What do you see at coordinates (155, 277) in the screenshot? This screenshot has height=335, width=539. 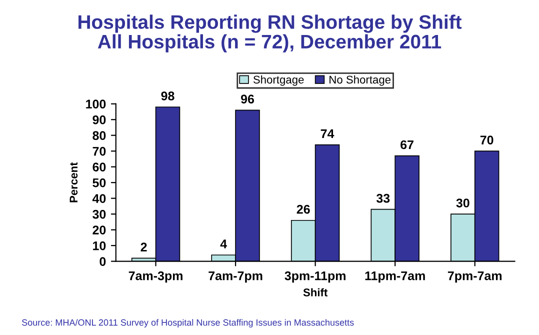 I see `x-tick-label: 7am-3pm` at bounding box center [155, 277].